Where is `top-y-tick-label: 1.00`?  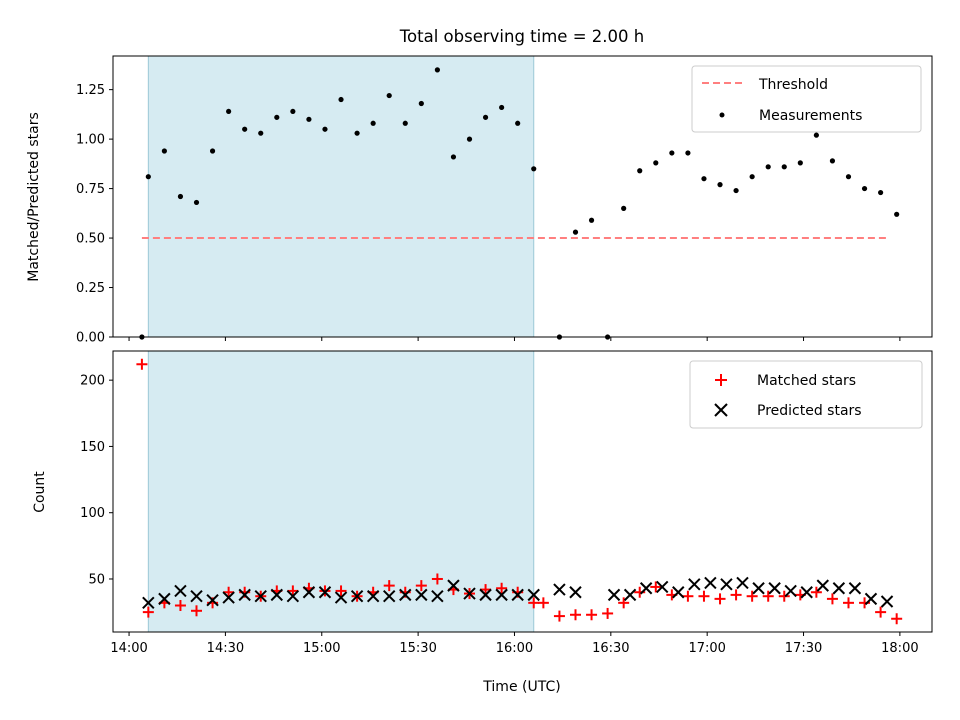
top-y-tick-label: 1.00 is located at coordinates (90, 140).